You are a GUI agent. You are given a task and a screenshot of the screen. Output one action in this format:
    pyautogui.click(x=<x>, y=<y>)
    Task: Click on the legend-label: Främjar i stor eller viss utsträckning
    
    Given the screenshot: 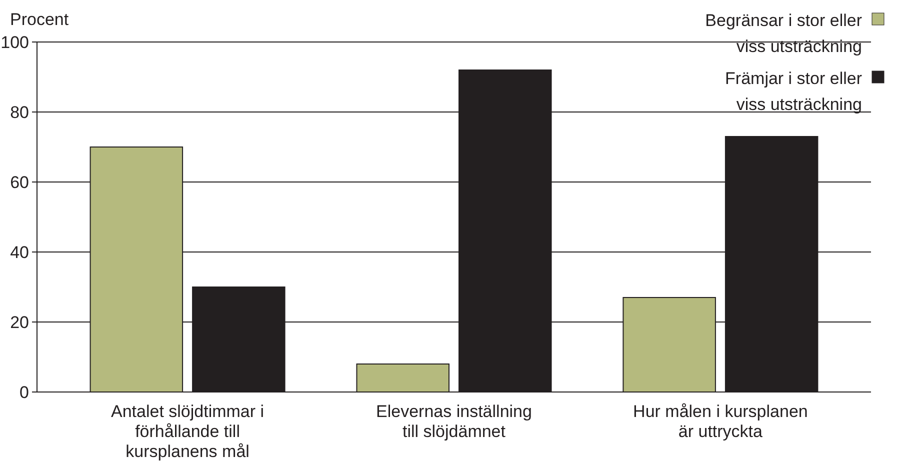 What is the action you would take?
    pyautogui.click(x=793, y=91)
    